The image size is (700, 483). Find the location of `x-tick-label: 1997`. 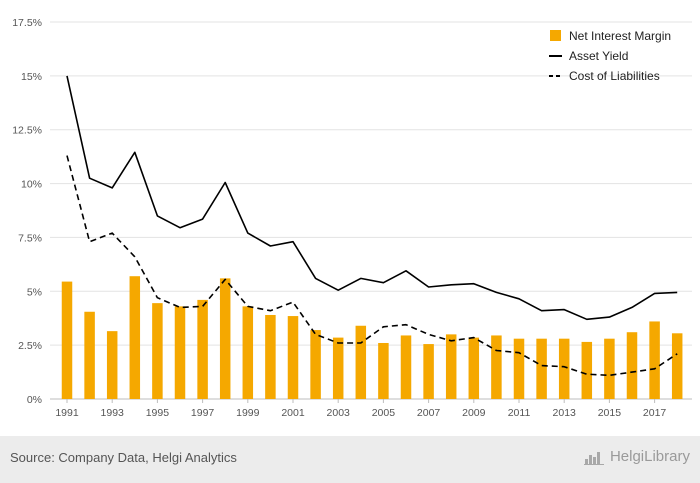

x-tick-label: 1997 is located at coordinates (203, 413).